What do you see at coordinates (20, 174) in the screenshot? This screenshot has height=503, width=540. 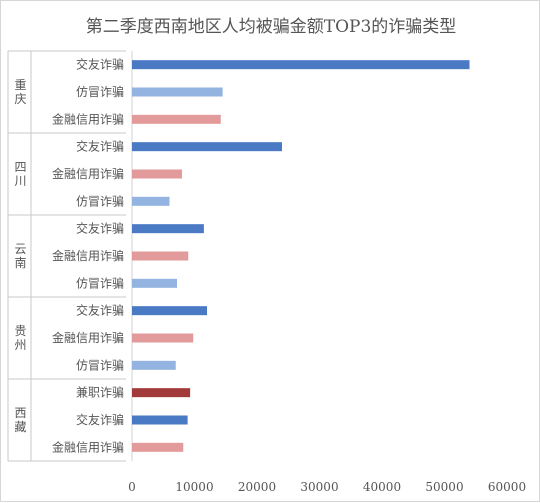 I see `group-label-1: 四川` at bounding box center [20, 174].